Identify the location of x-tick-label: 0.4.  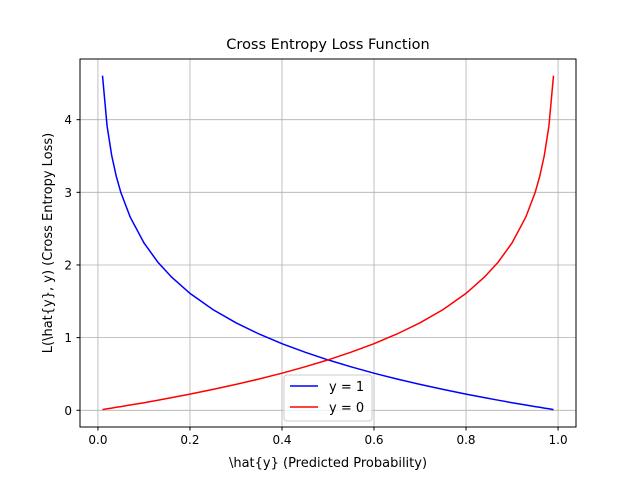
(281, 440).